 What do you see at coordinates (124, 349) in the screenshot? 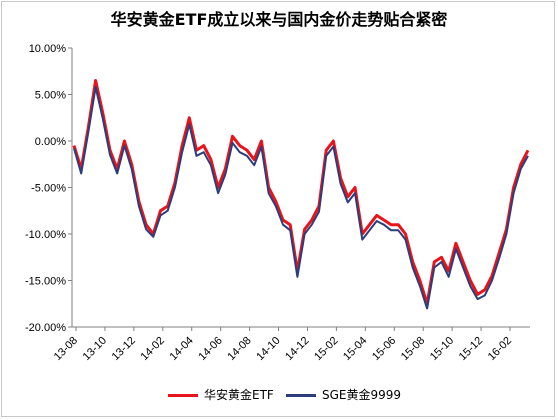
I see `x-tick-label: 13-12` at bounding box center [124, 349].